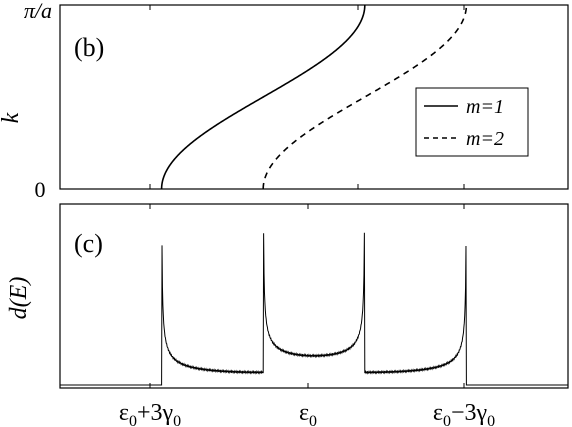 The height and width of the screenshot is (427, 572). I want to click on legend-label-m1: m=1, so click(485, 107).